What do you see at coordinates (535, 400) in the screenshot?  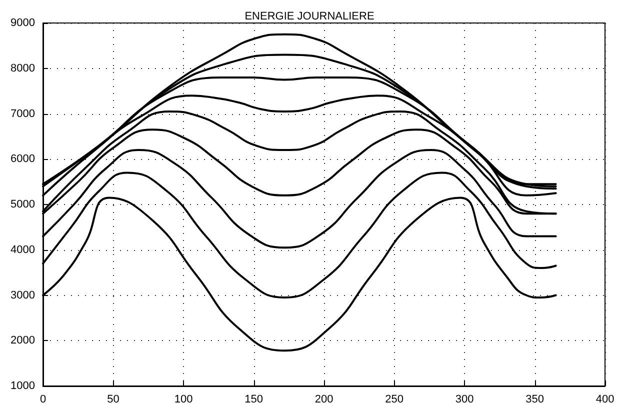 I see `x-tick-label: 350` at bounding box center [535, 400].